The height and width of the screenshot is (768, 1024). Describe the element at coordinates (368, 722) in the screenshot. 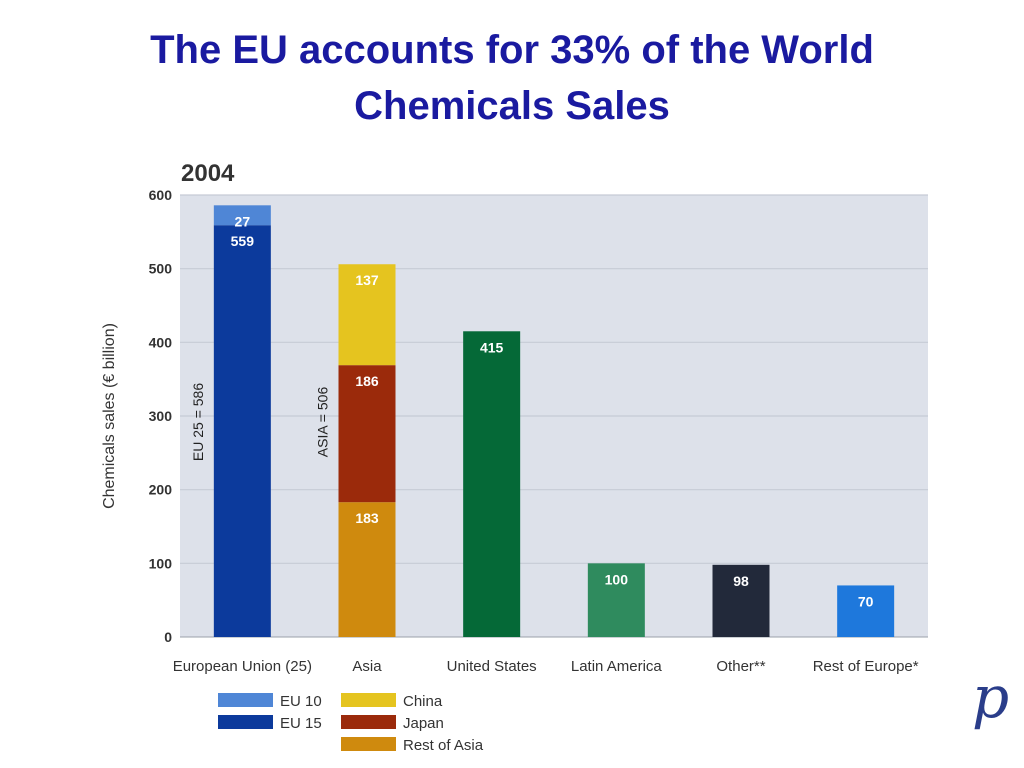

I see `legend-swatch-japan` at that location.